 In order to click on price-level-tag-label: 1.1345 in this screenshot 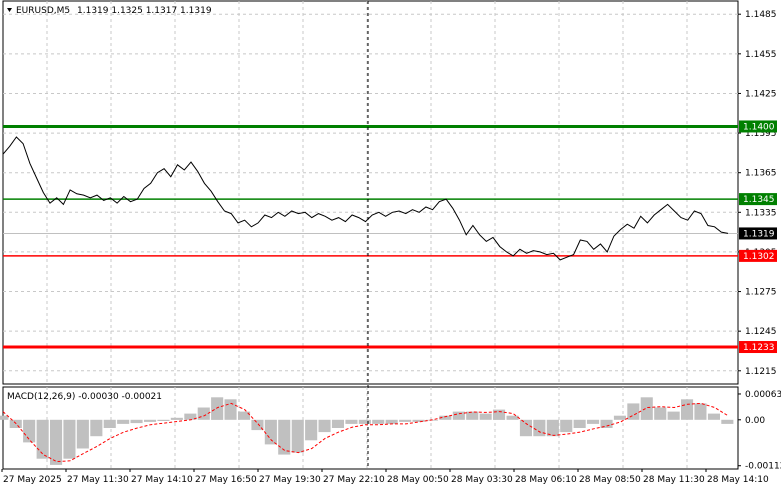, I will do `click(759, 200)`.